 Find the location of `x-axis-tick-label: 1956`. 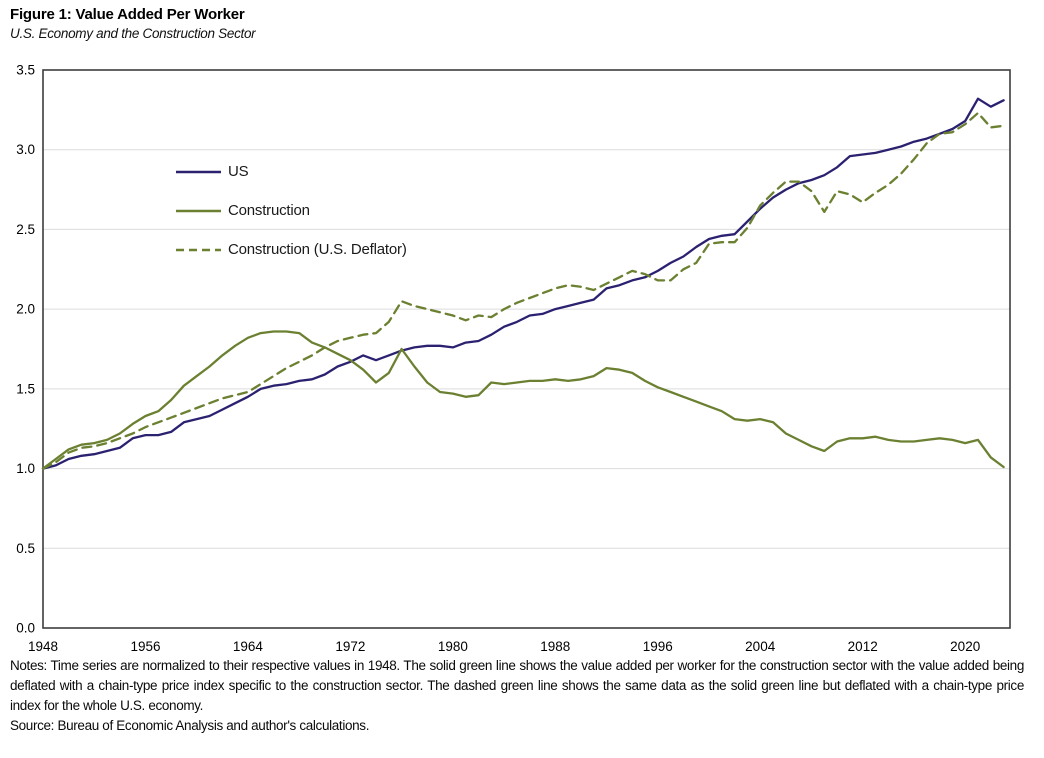

x-axis-tick-label: 1956 is located at coordinates (145, 646).